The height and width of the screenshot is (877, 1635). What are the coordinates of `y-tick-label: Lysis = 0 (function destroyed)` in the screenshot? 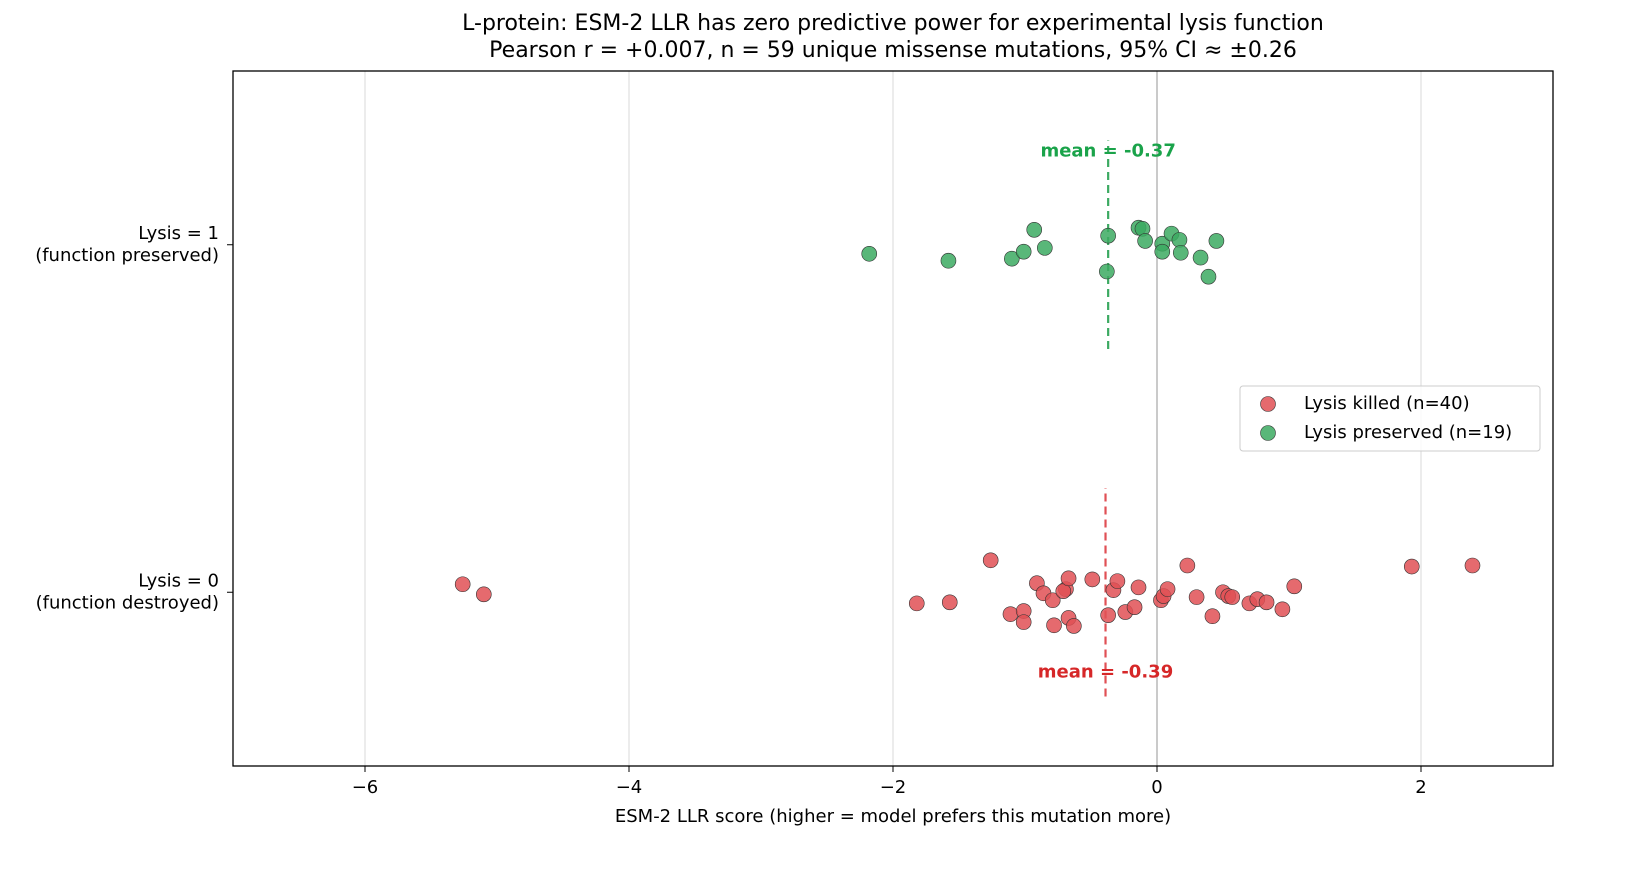 It's located at (127, 591).